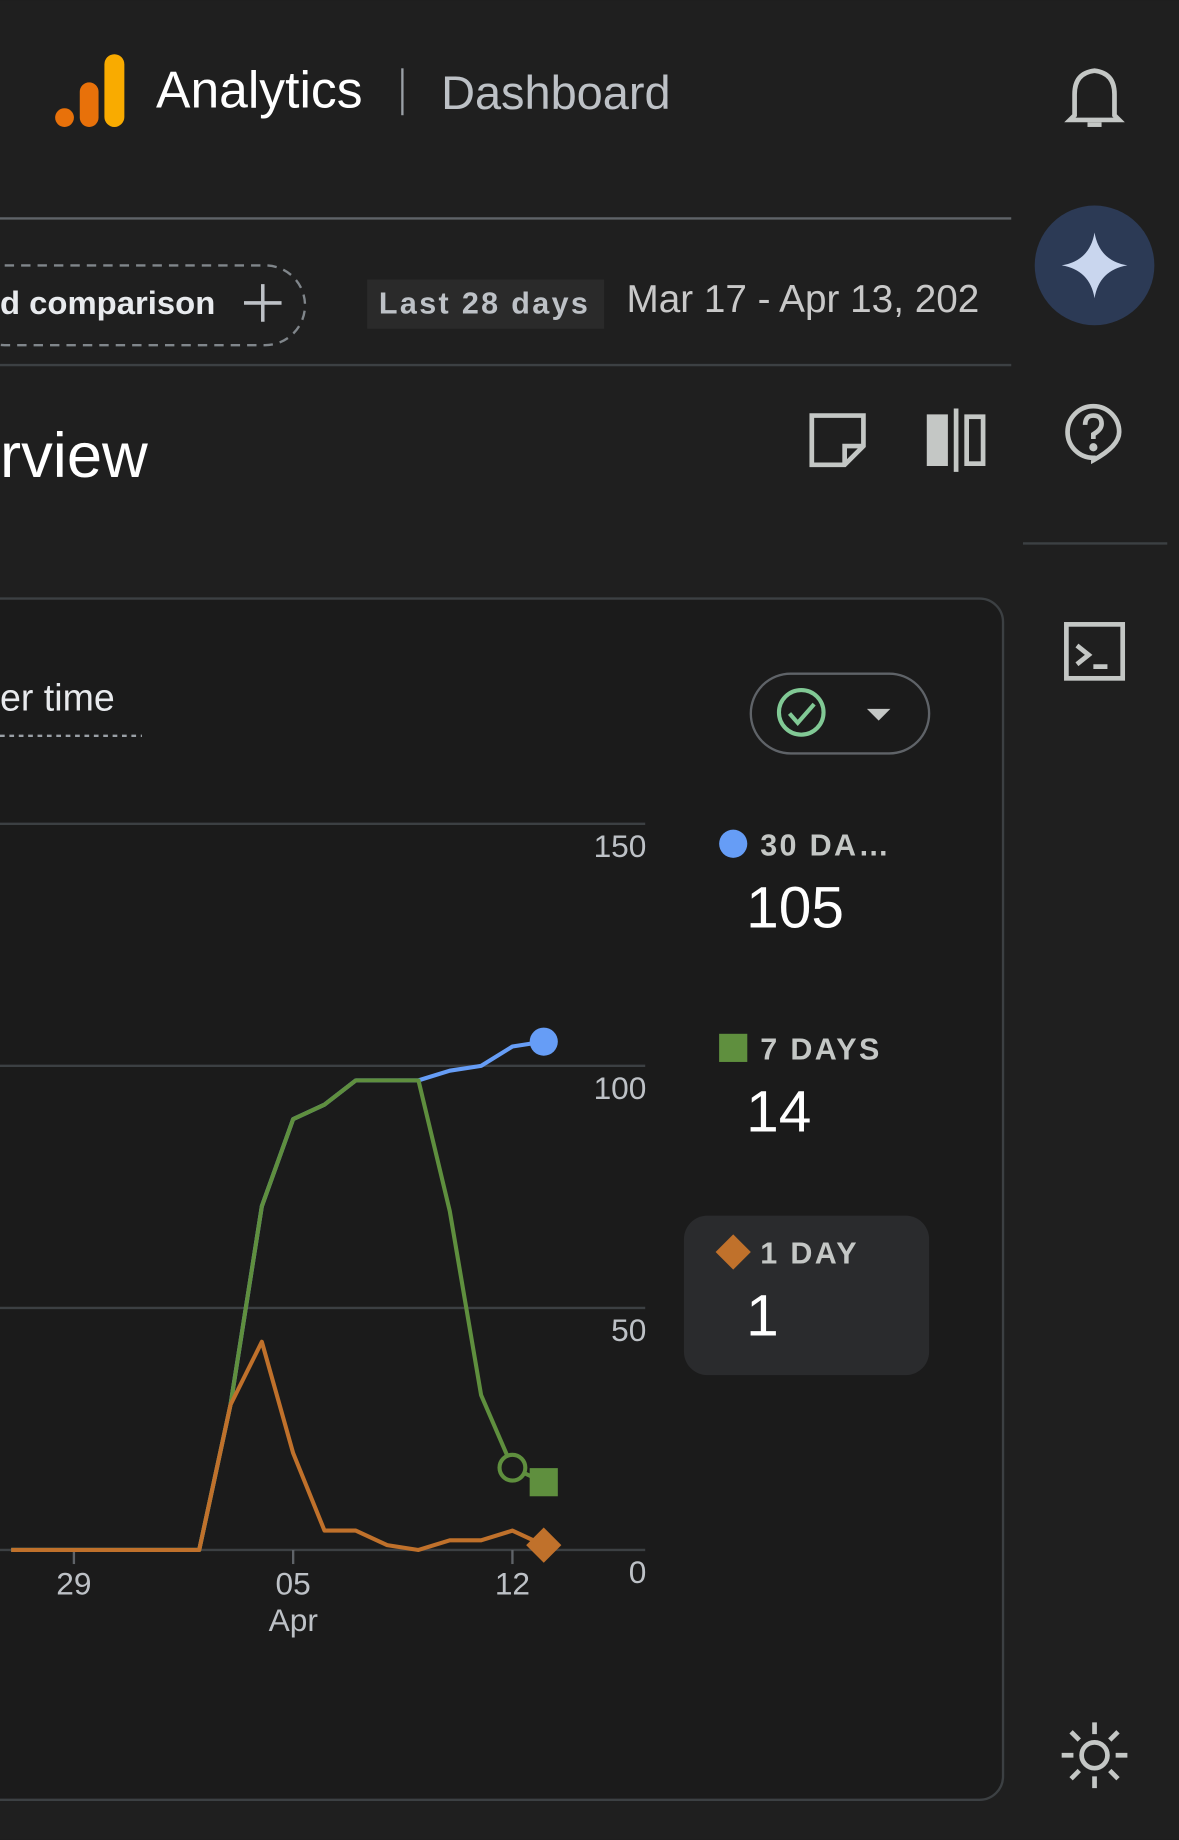 The width and height of the screenshot is (1179, 1840). Describe the element at coordinates (837, 440) in the screenshot. I see `notes-icon` at that location.